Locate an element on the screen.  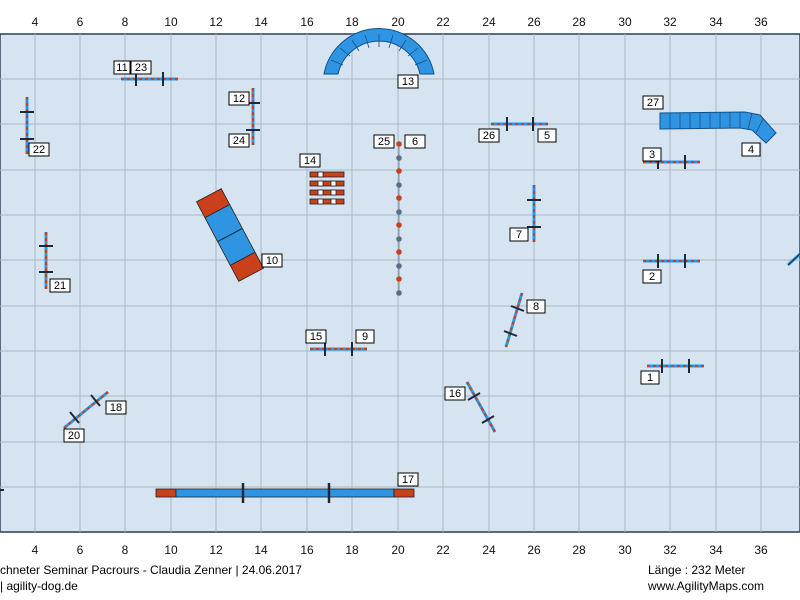
svg-text: 8 is located at coordinates (536, 307).